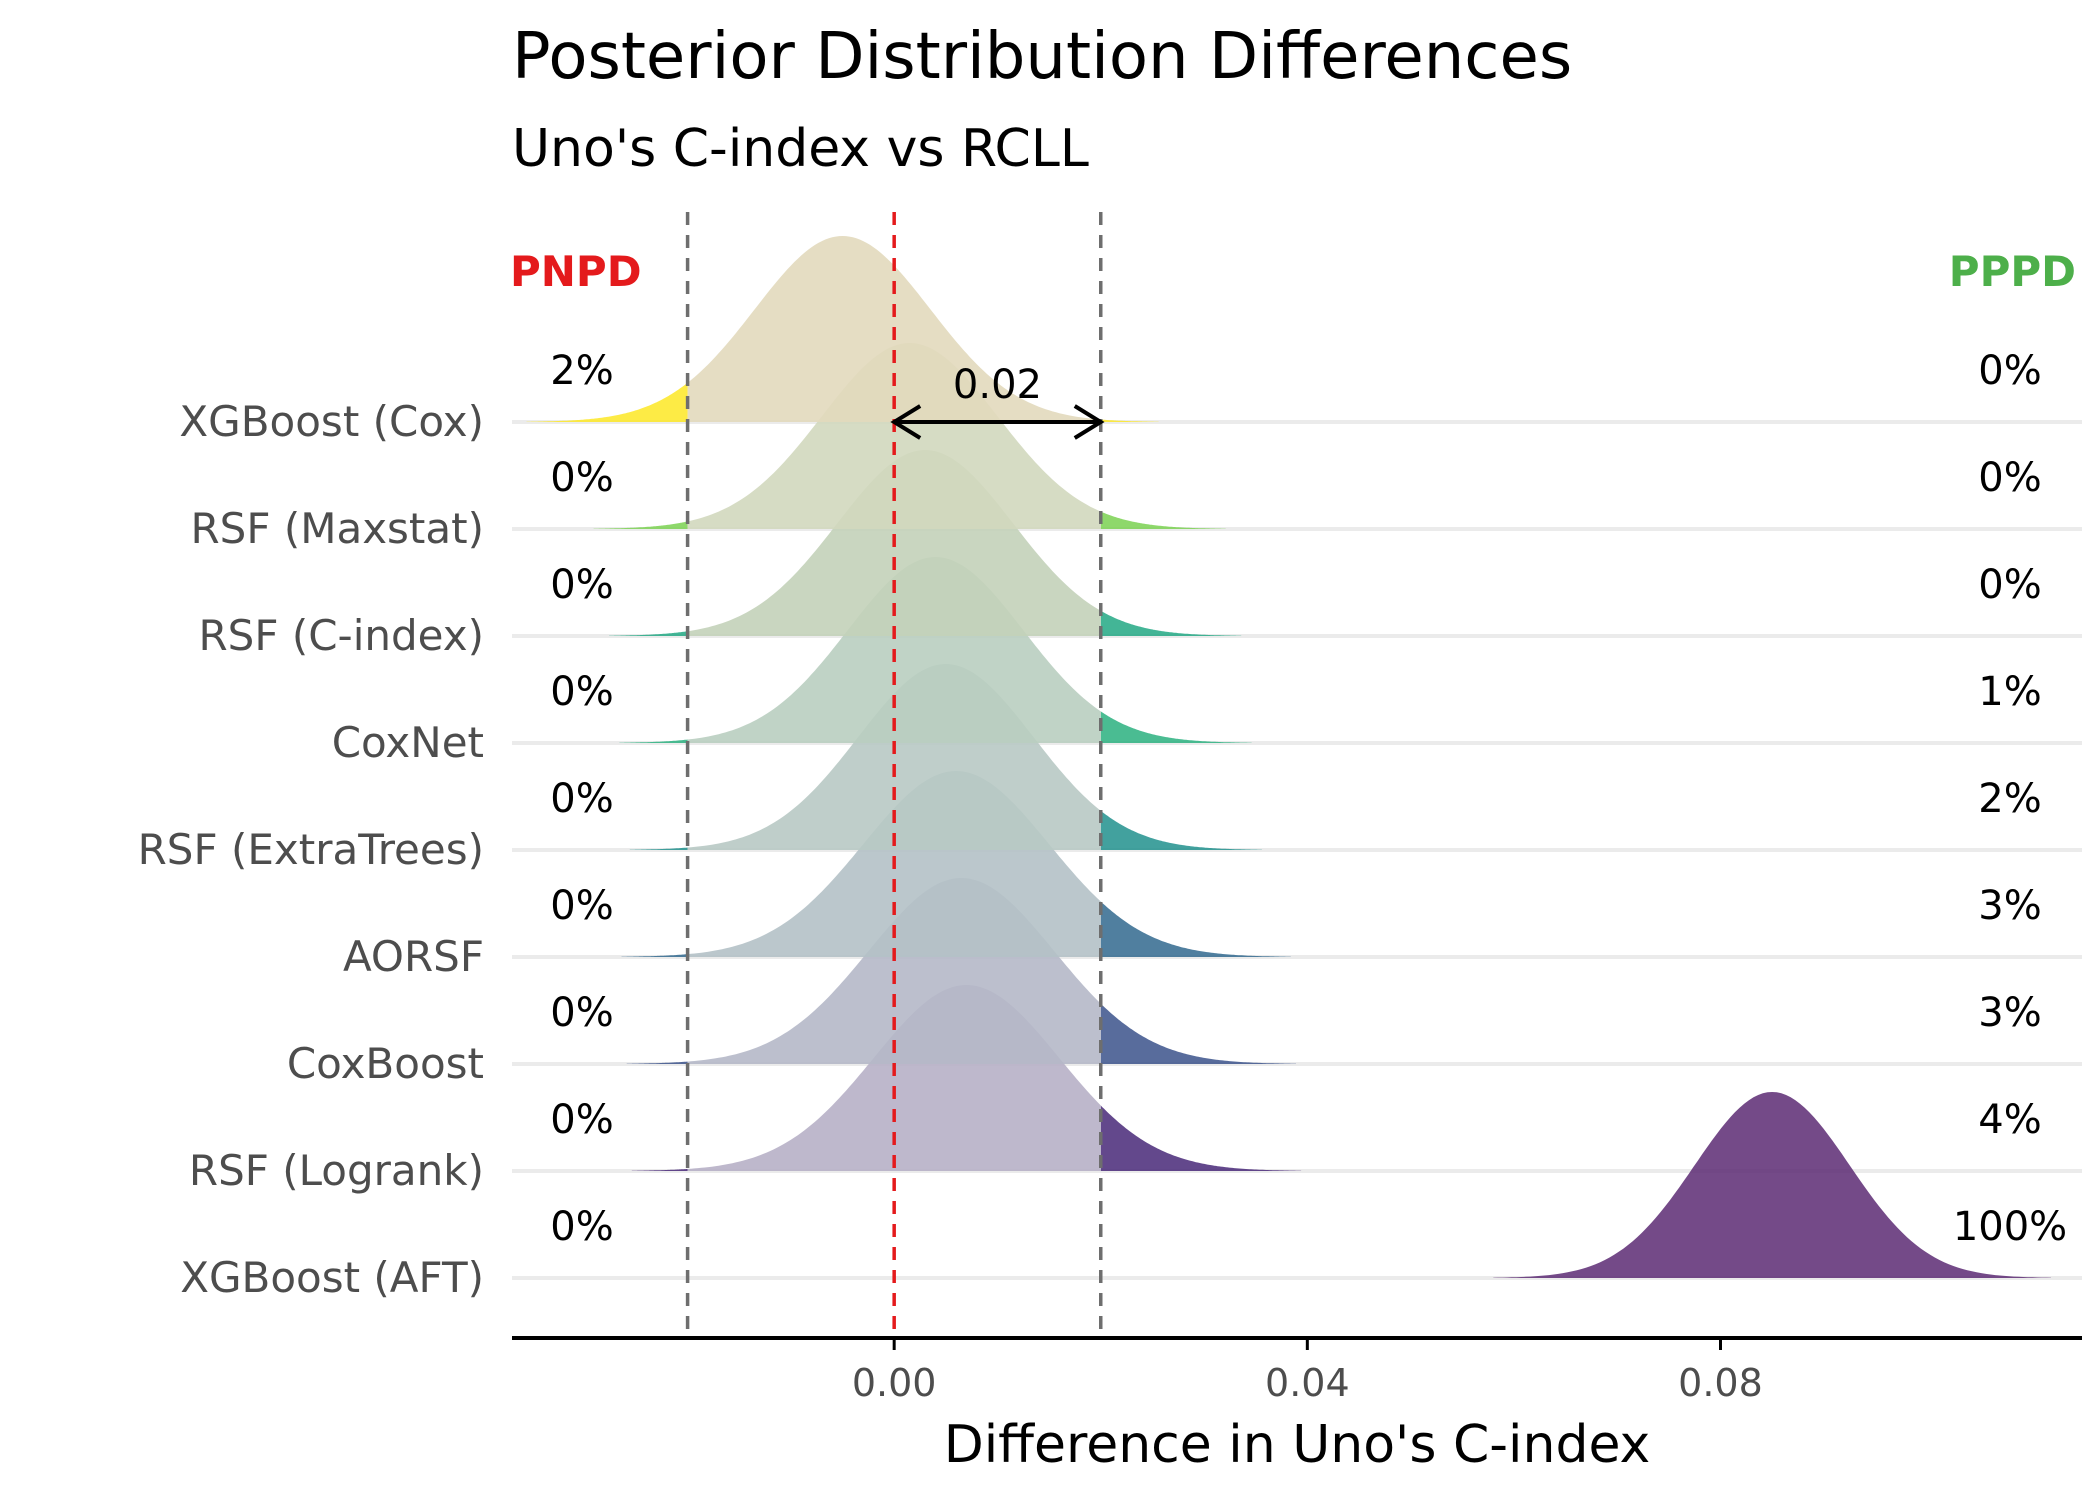  I want to click on rope-annotation-label: 0.02, so click(997, 385).